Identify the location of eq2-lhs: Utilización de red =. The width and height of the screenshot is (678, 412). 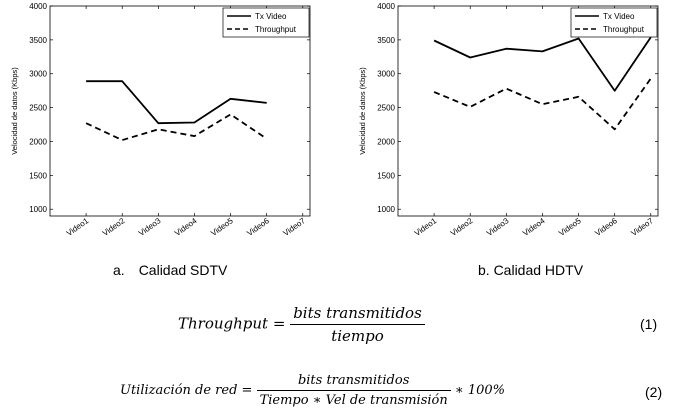
(186, 390).